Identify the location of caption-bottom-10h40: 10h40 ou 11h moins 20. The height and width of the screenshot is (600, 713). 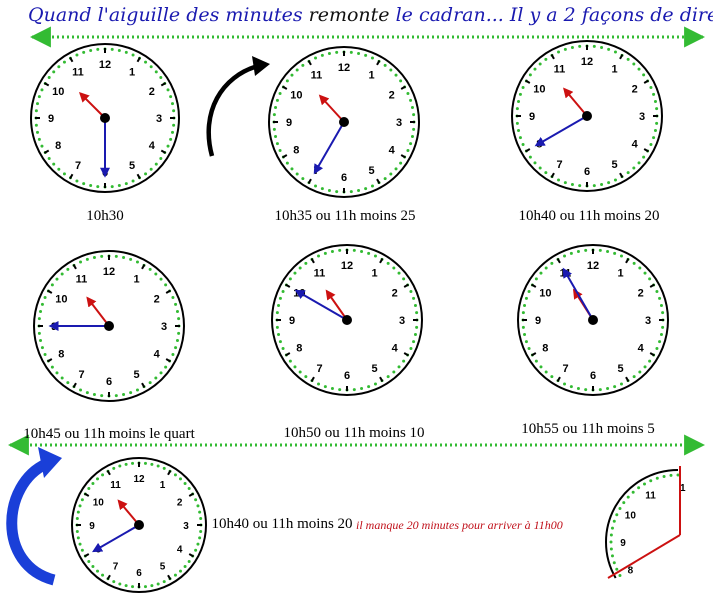
(282, 524).